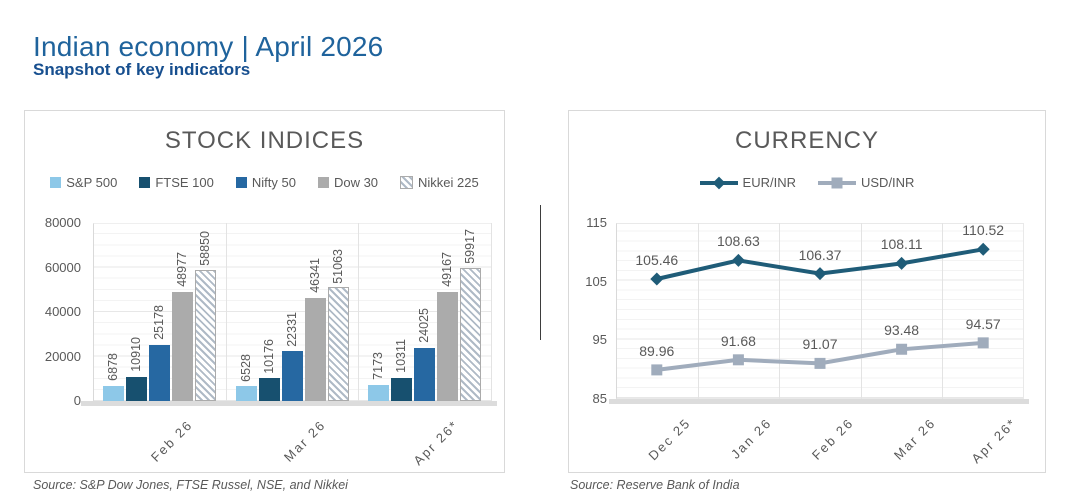 The height and width of the screenshot is (495, 1065). I want to click on bar: 25178, so click(159, 353).